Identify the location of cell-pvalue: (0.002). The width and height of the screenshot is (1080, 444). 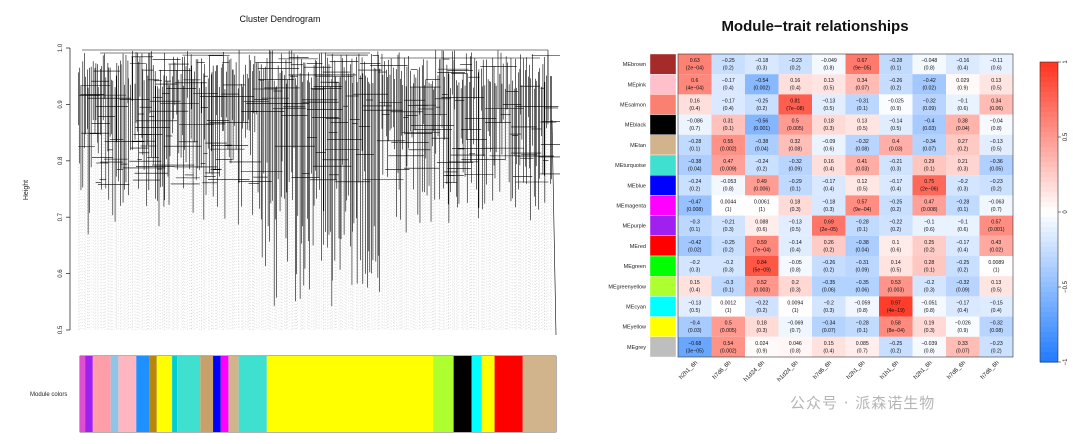
(728, 351).